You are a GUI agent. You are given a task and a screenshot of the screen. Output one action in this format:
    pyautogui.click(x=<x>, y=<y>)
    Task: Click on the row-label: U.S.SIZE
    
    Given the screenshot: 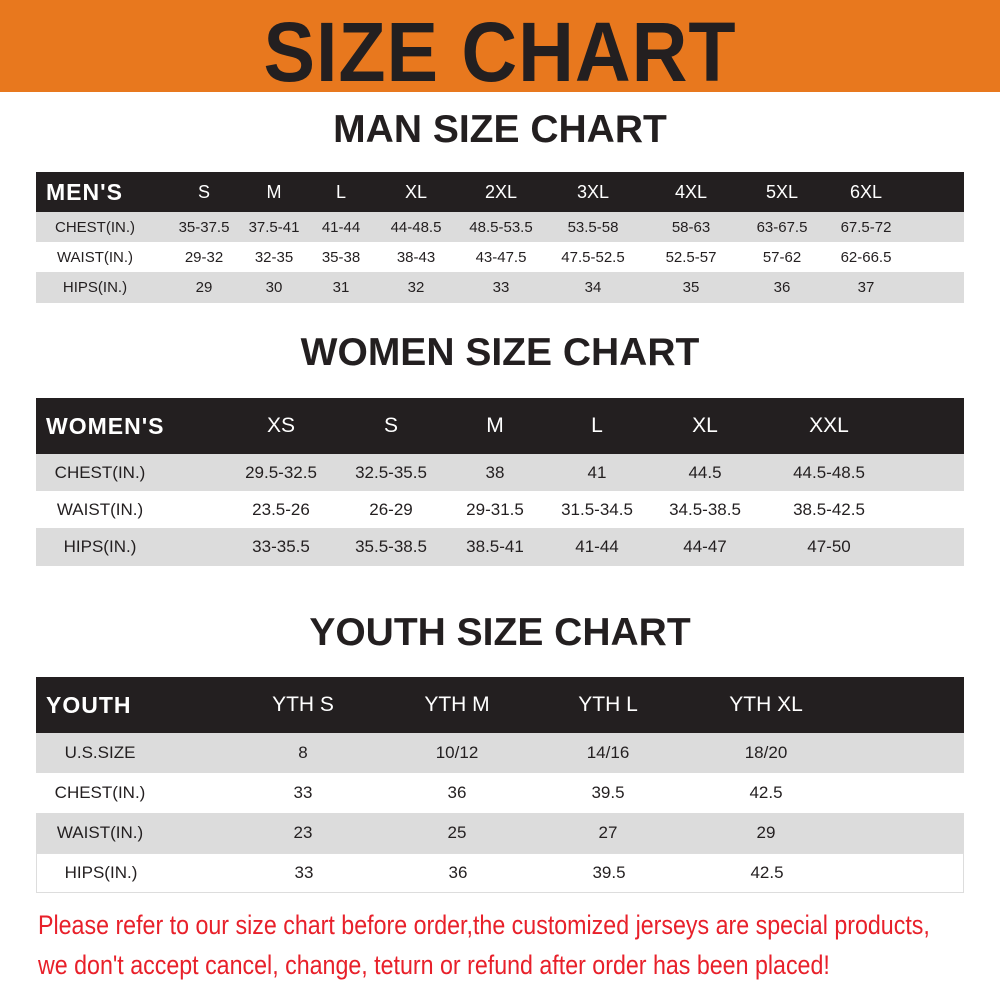 What is the action you would take?
    pyautogui.click(x=100, y=752)
    